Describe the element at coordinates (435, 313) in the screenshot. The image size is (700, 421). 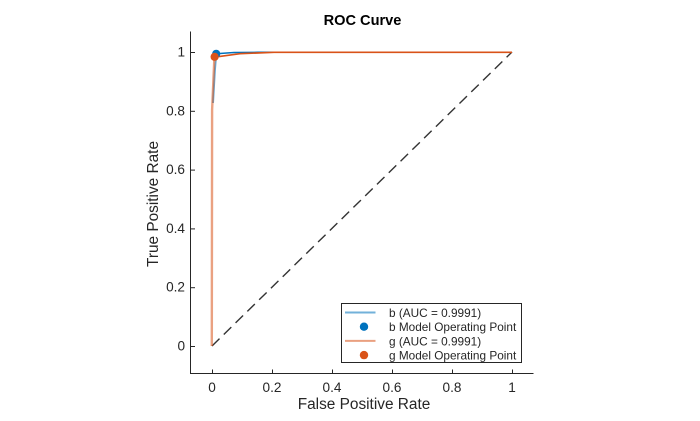
I see `svg-text: b (AUC = 0.9991)` at that location.